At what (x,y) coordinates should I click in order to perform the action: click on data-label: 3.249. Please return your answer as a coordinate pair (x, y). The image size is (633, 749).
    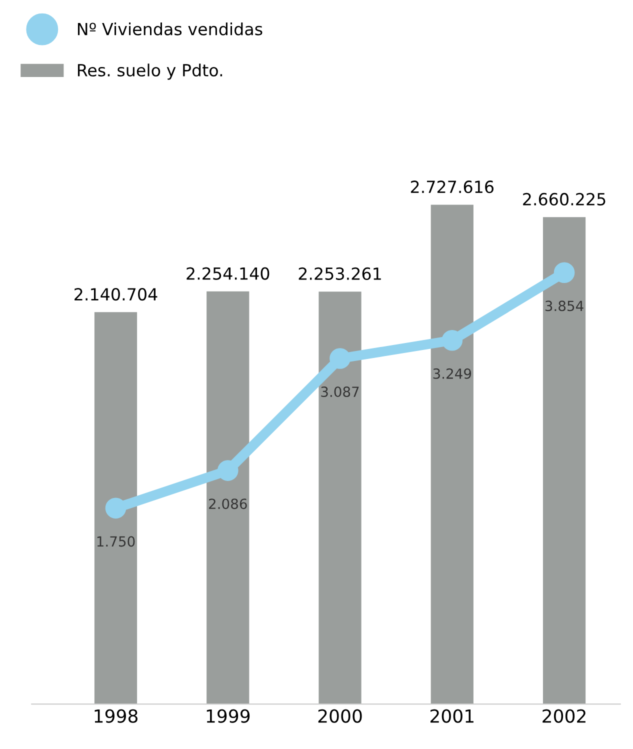
    Looking at the image, I should click on (452, 373).